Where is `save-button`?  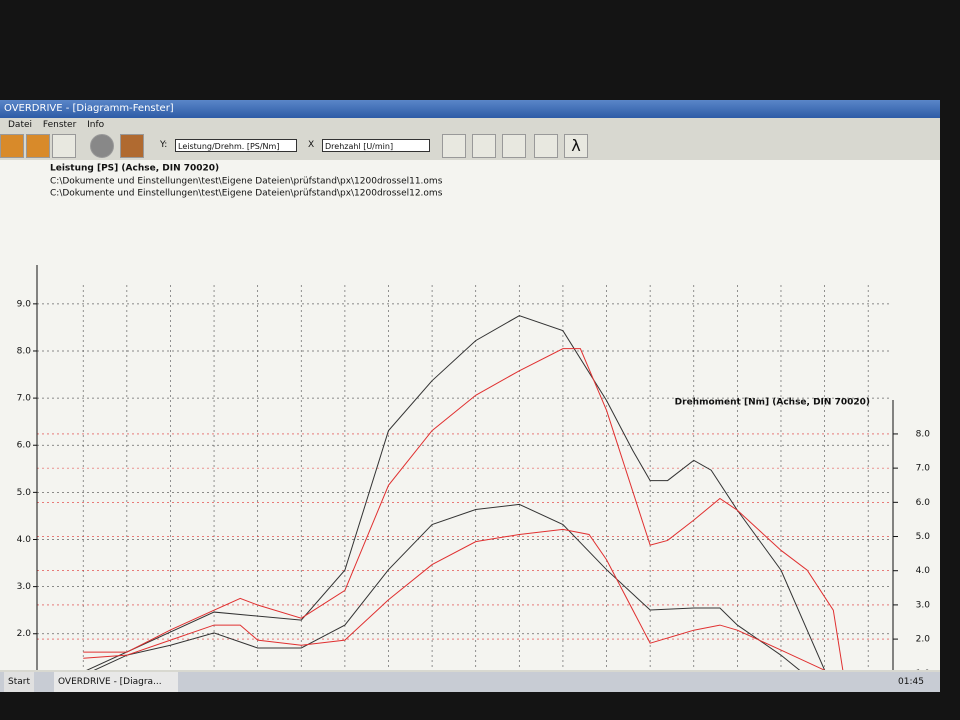
save-button is located at coordinates (38, 146).